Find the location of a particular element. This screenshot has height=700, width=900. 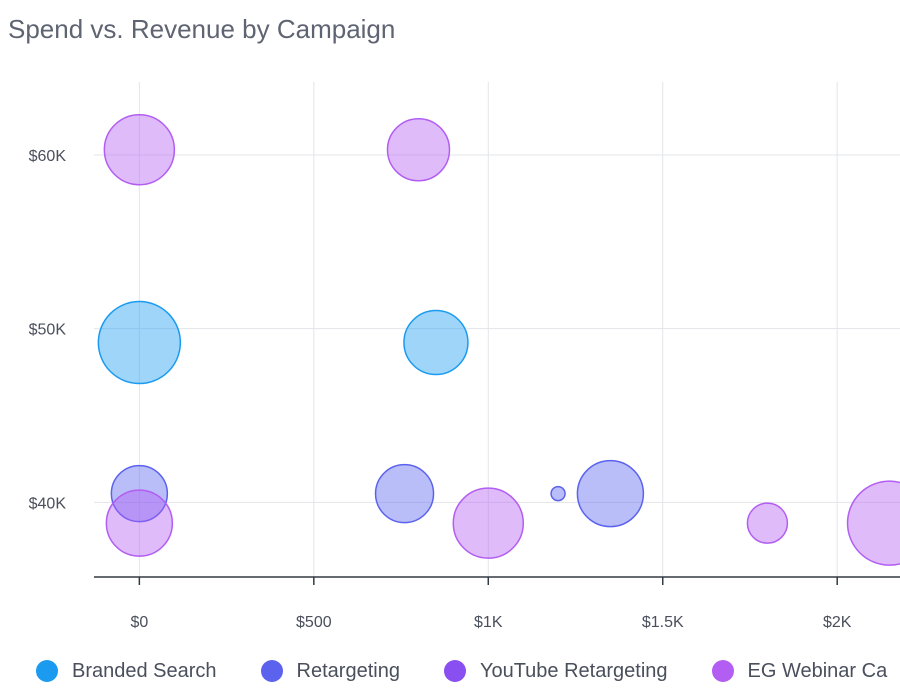

y-tick-label: $50K is located at coordinates (48, 330).